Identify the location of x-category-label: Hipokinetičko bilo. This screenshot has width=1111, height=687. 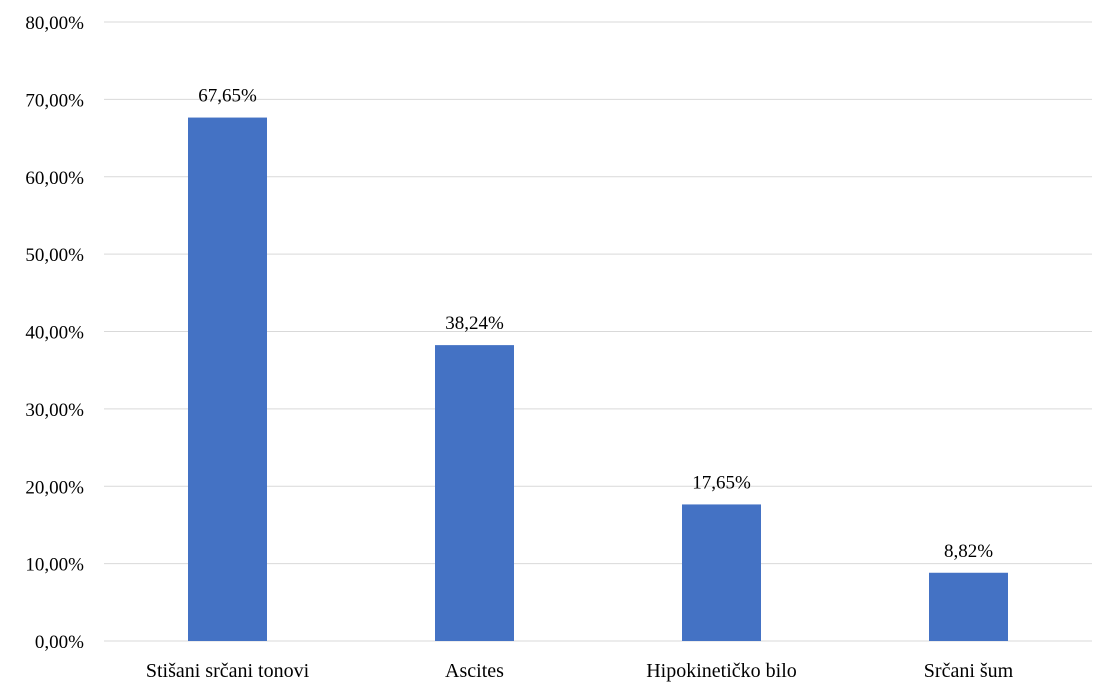
(721, 671).